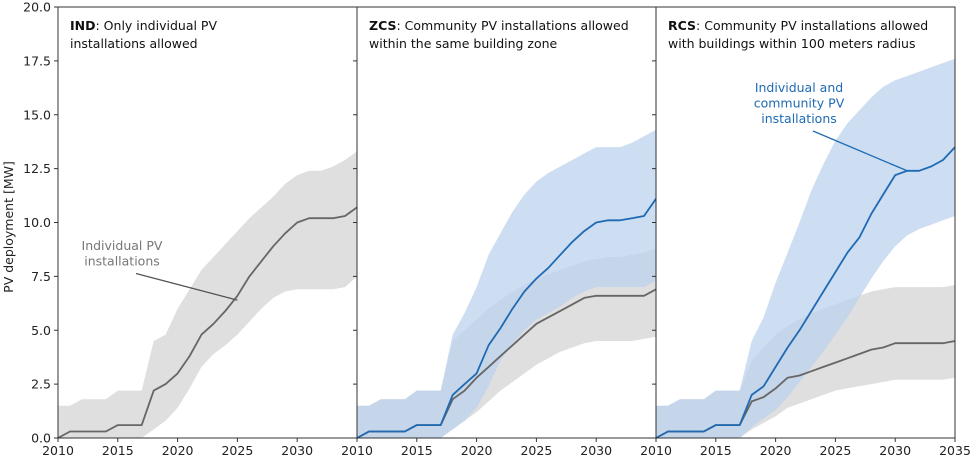 The image size is (972, 460). What do you see at coordinates (143, 25) in the screenshot?
I see `panel-title: IND: Only individual PV` at bounding box center [143, 25].